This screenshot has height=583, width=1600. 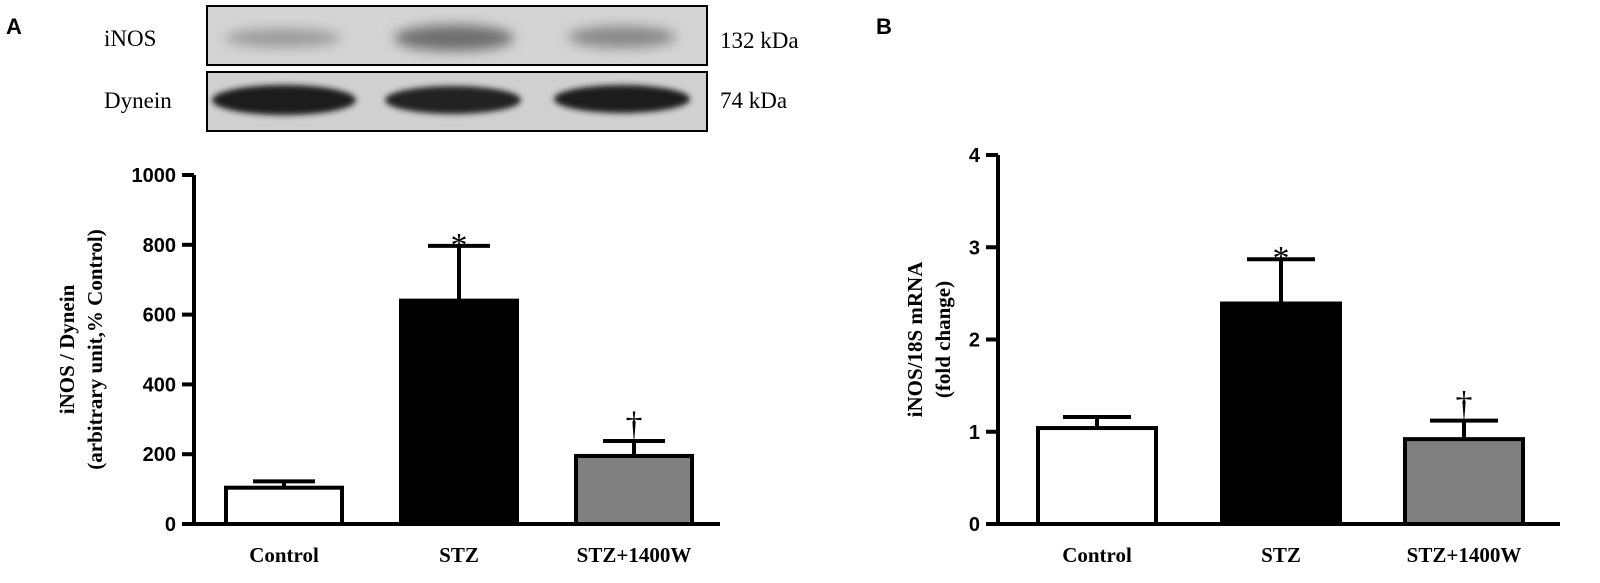 I want to click on western-blot: iNOS Dynein 132 kDa 74 kDa, so click(x=451, y=68).